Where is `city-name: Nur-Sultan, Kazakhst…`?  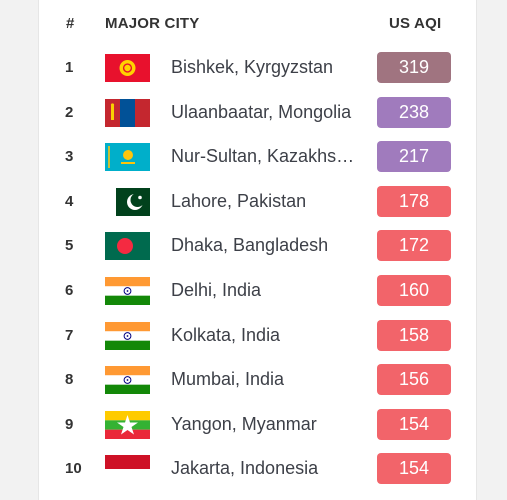 city-name: Nur-Sultan, Kazakhst… is located at coordinates (263, 156).